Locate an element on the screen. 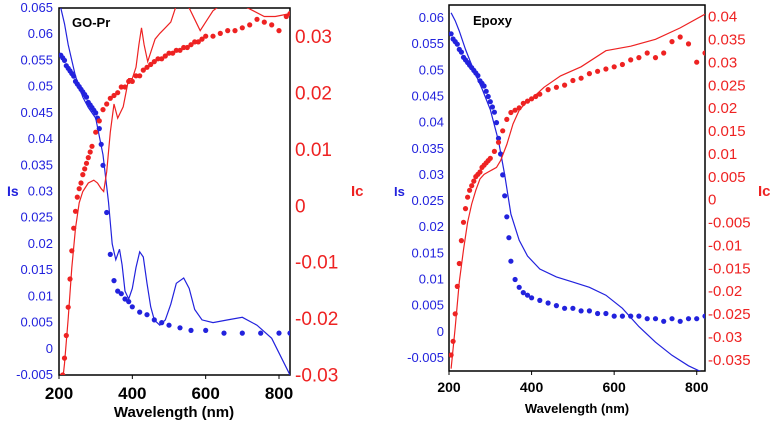 This screenshot has height=427, width=782. left-tick-label: 0.005 is located at coordinates (427, 305).